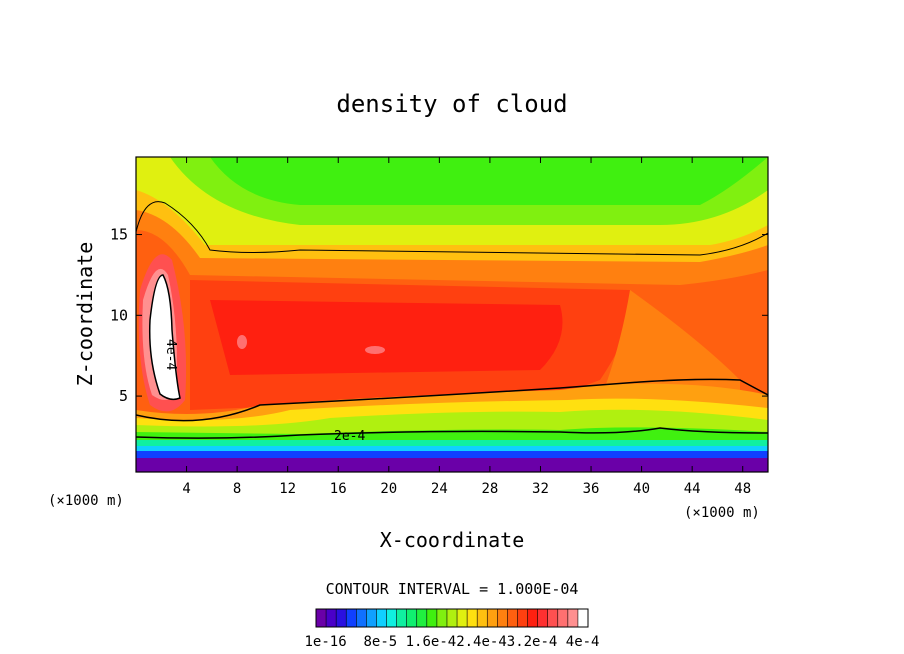 The image size is (904, 654). I want to click on contour-label-2e-4: 2e-4, so click(349, 436).